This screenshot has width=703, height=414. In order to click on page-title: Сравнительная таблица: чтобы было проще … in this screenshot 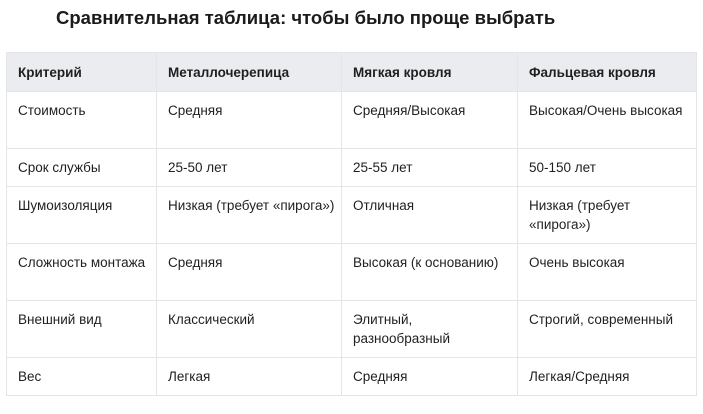, I will do `click(306, 17)`.